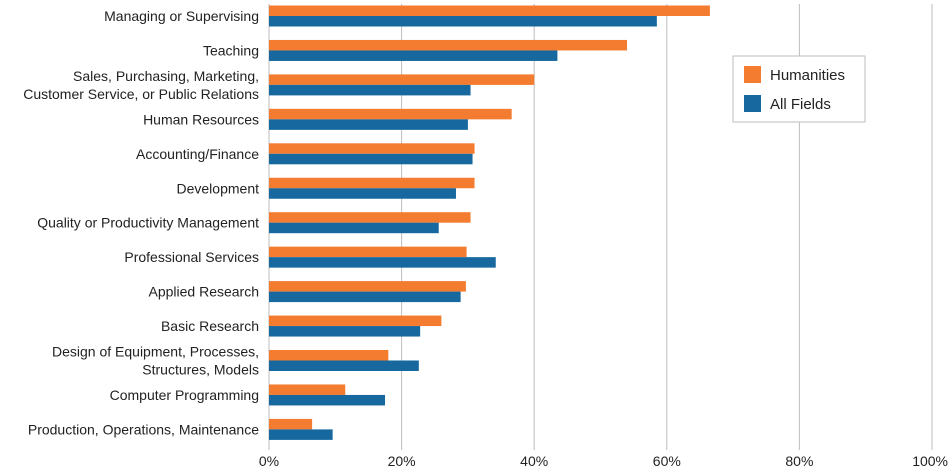  Describe the element at coordinates (402, 461) in the screenshot. I see `x-tick-label: 20%` at that location.